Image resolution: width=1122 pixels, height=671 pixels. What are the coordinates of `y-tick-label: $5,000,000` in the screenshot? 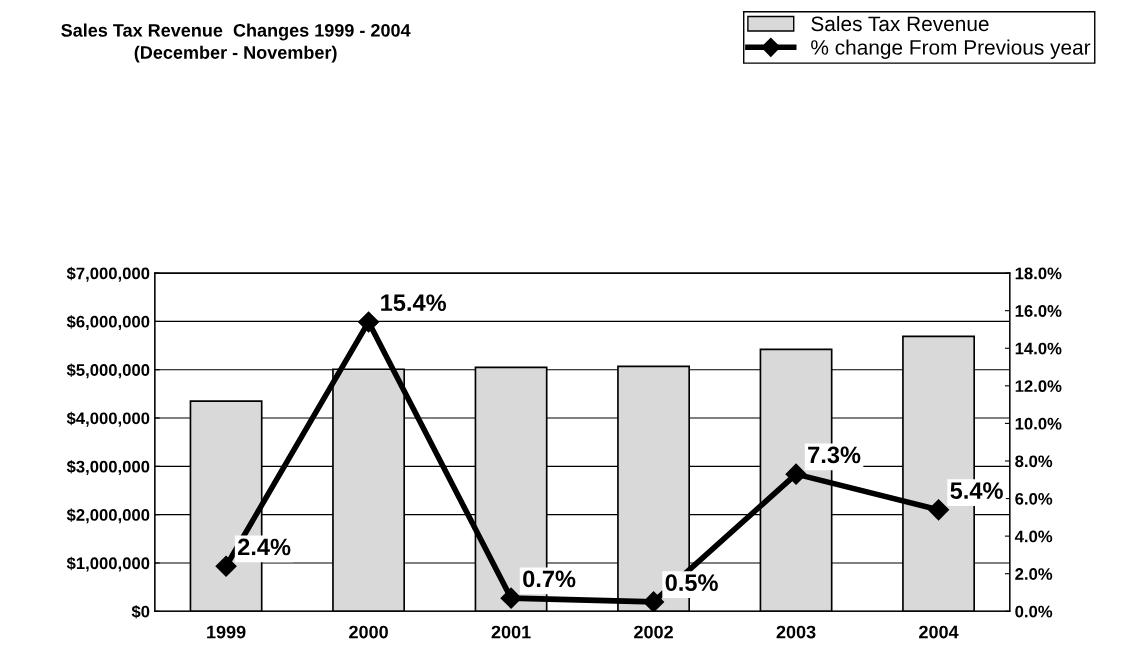 It's located at (108, 371).